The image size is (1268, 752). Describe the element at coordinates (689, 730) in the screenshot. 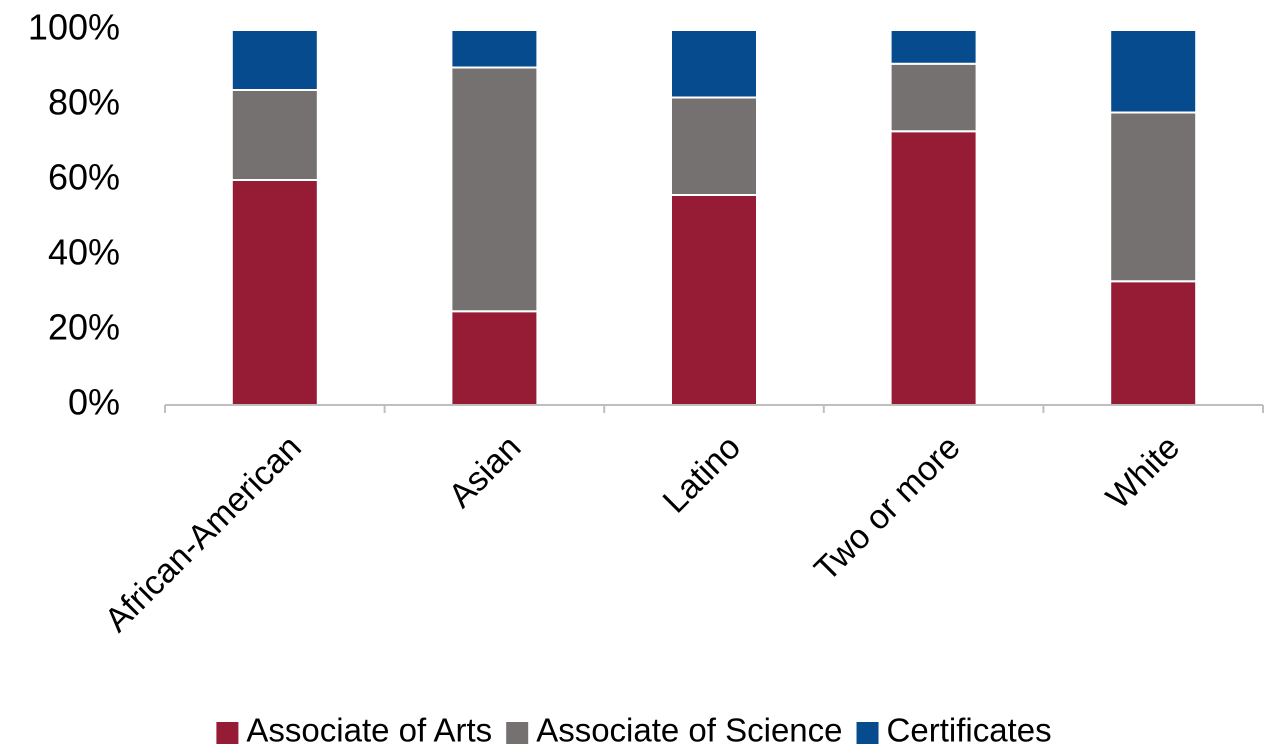

I see `legend-label: Associate of Science` at that location.